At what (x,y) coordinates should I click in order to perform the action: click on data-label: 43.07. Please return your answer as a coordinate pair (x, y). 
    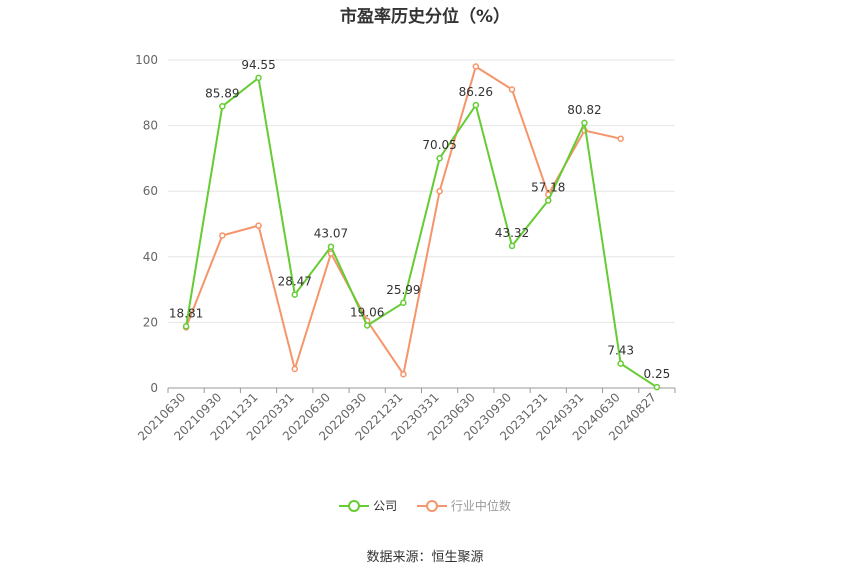
    Looking at the image, I should click on (331, 234).